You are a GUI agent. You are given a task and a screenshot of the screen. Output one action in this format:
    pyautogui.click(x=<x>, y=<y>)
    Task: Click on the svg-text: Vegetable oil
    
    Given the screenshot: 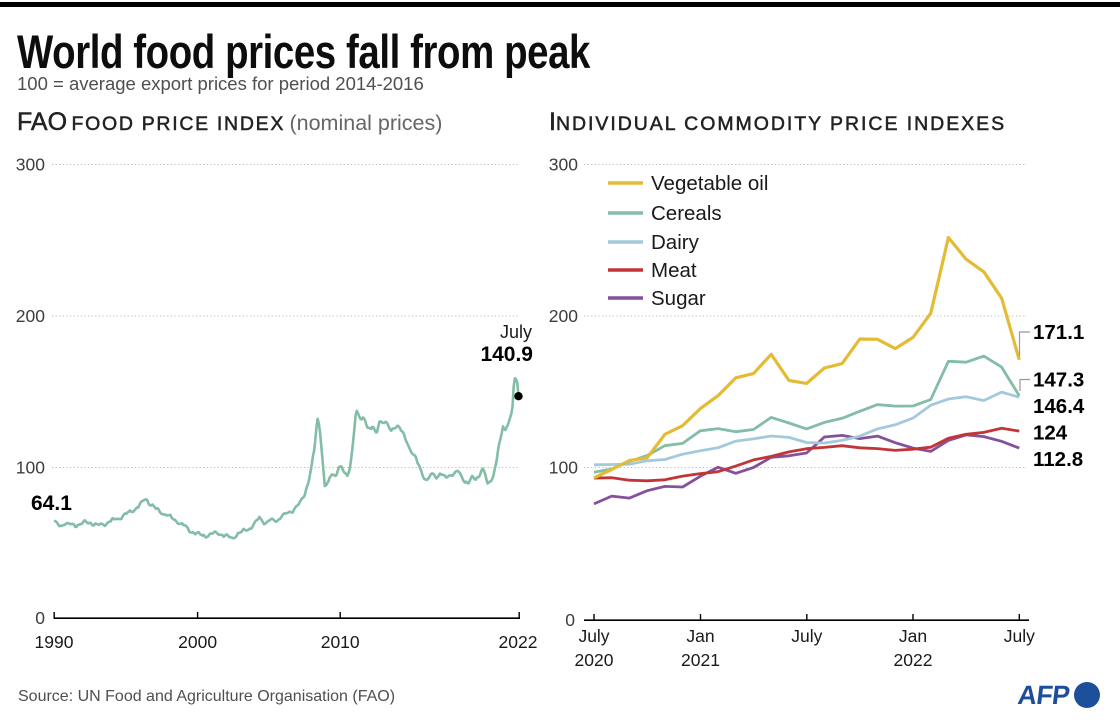 What is the action you would take?
    pyautogui.click(x=709, y=183)
    